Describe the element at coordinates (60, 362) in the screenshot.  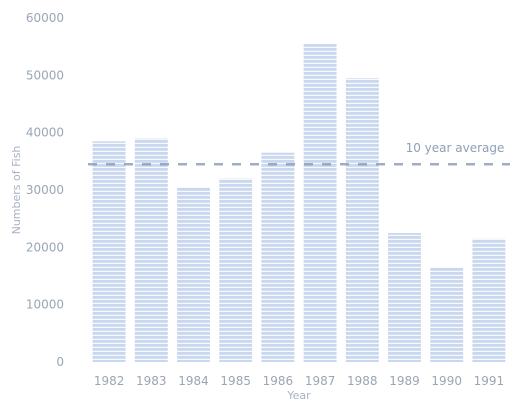
I see `y-tick-label: 0` at that location.